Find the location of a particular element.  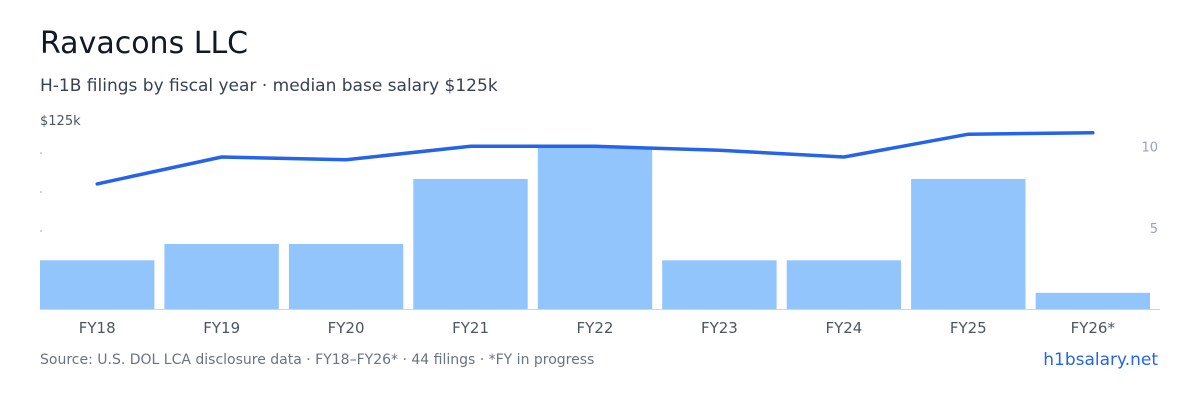

right-axis-tick-label: 10 is located at coordinates (1149, 148).